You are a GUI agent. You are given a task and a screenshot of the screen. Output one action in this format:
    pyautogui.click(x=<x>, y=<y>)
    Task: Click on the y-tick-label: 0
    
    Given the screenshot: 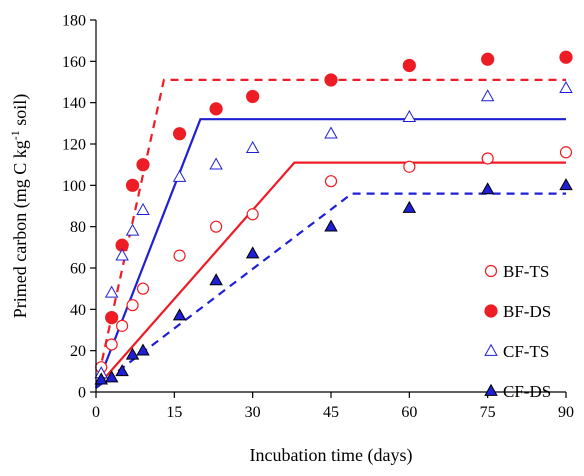 What is the action you would take?
    pyautogui.click(x=82, y=393)
    